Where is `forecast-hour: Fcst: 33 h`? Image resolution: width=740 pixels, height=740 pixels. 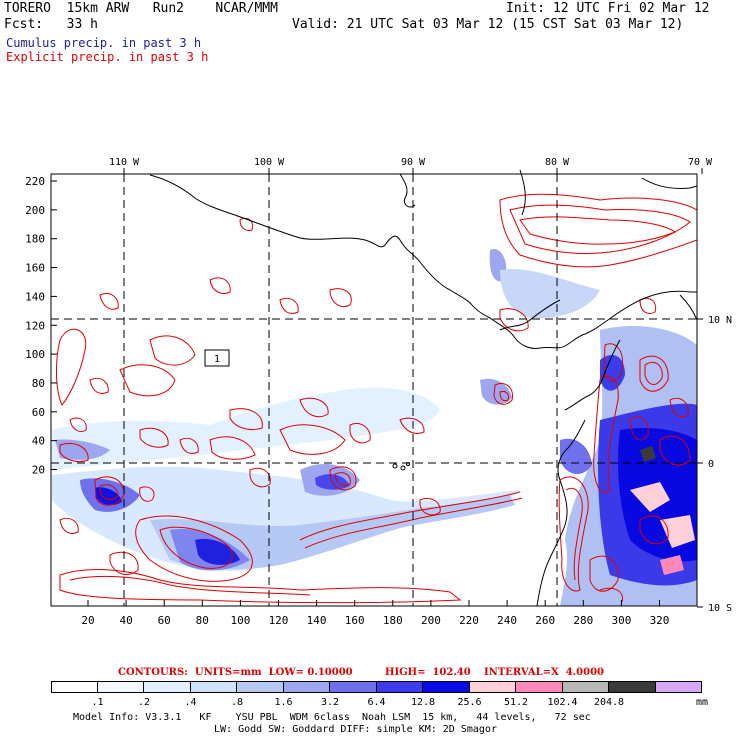
forecast-hour: Fcst: 33 h is located at coordinates (51, 24).